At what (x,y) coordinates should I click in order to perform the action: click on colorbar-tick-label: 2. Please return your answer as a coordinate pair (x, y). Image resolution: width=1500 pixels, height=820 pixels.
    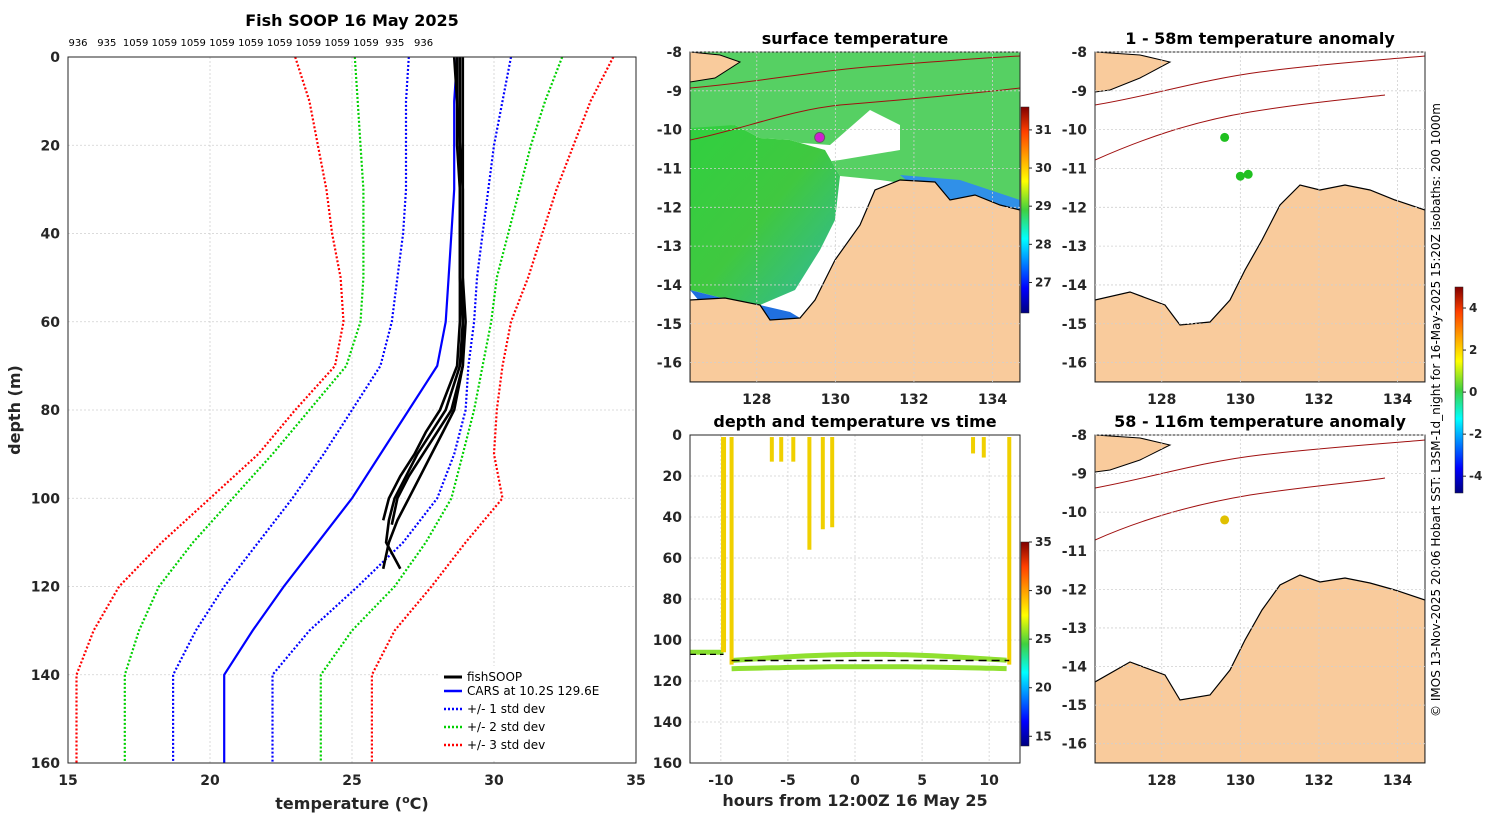
    Looking at the image, I should click on (1473, 350).